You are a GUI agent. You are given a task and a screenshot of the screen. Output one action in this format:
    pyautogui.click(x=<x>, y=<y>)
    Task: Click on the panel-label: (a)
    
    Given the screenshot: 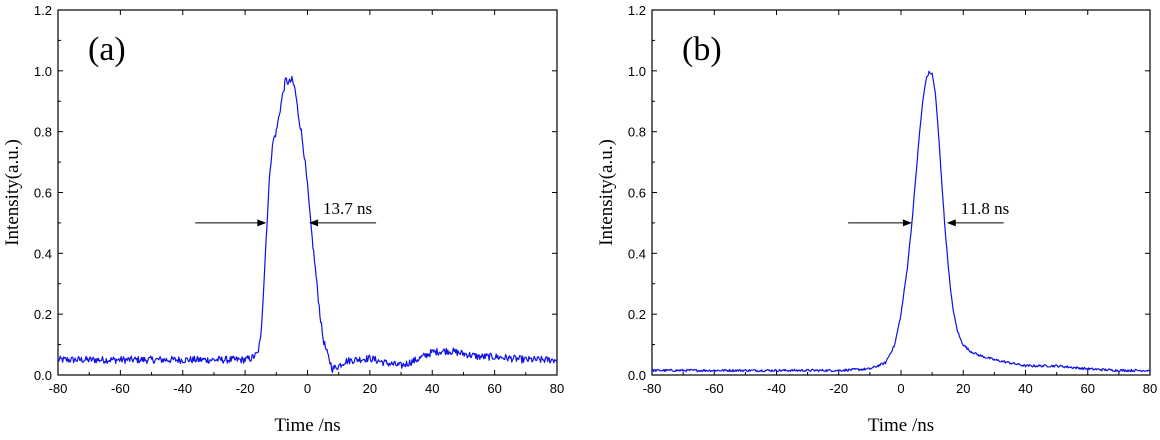 What is the action you would take?
    pyautogui.click(x=107, y=49)
    